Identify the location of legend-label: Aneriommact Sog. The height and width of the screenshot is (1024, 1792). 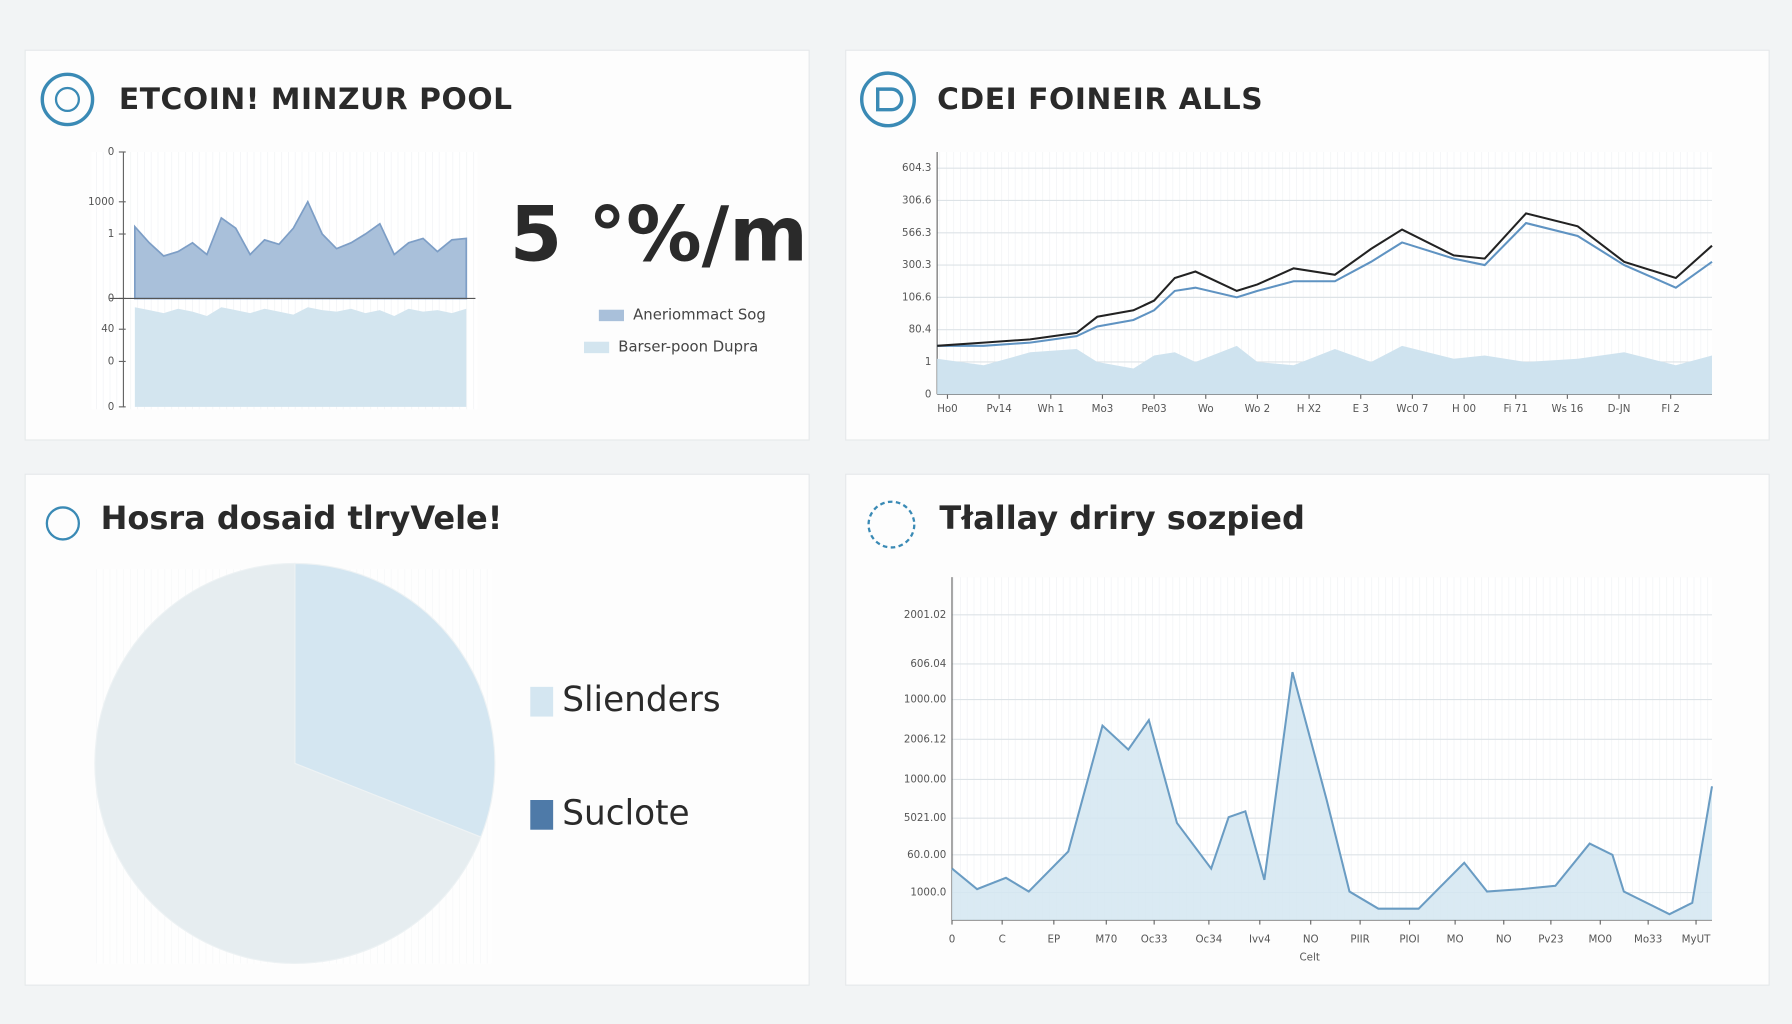
(699, 314).